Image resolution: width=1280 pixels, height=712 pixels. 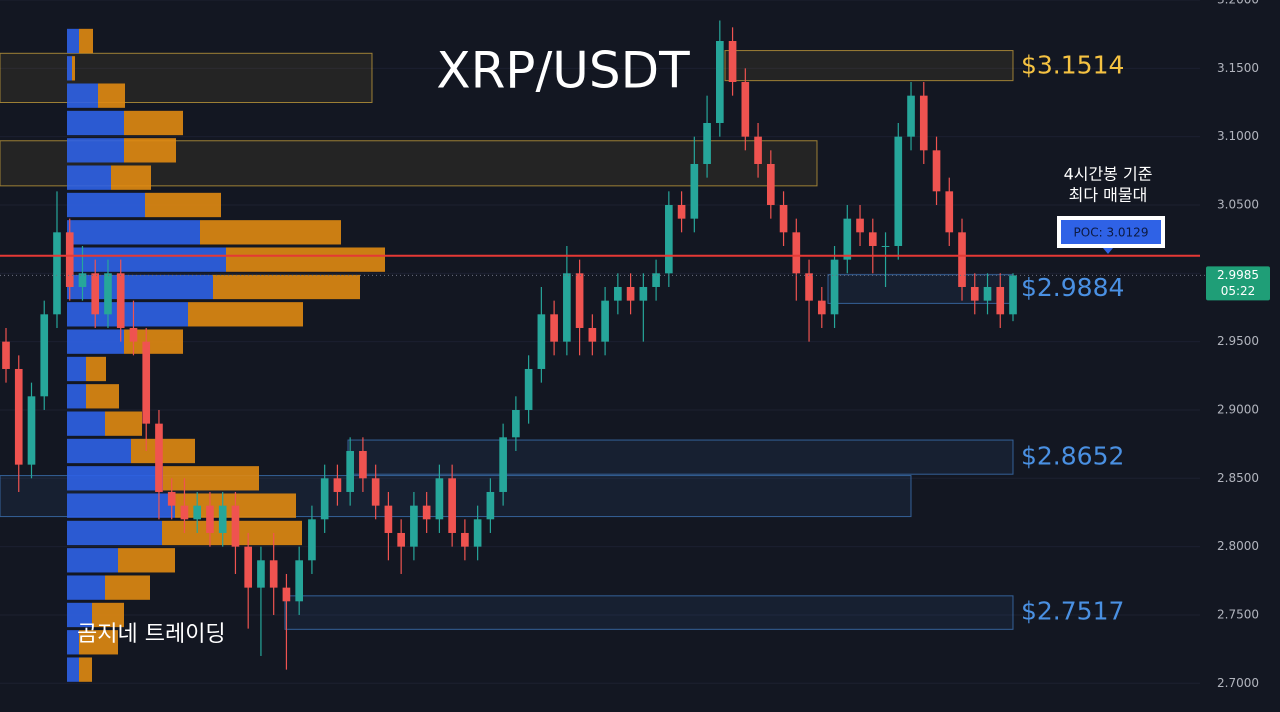 I want to click on poc-box, so click(x=1111, y=232).